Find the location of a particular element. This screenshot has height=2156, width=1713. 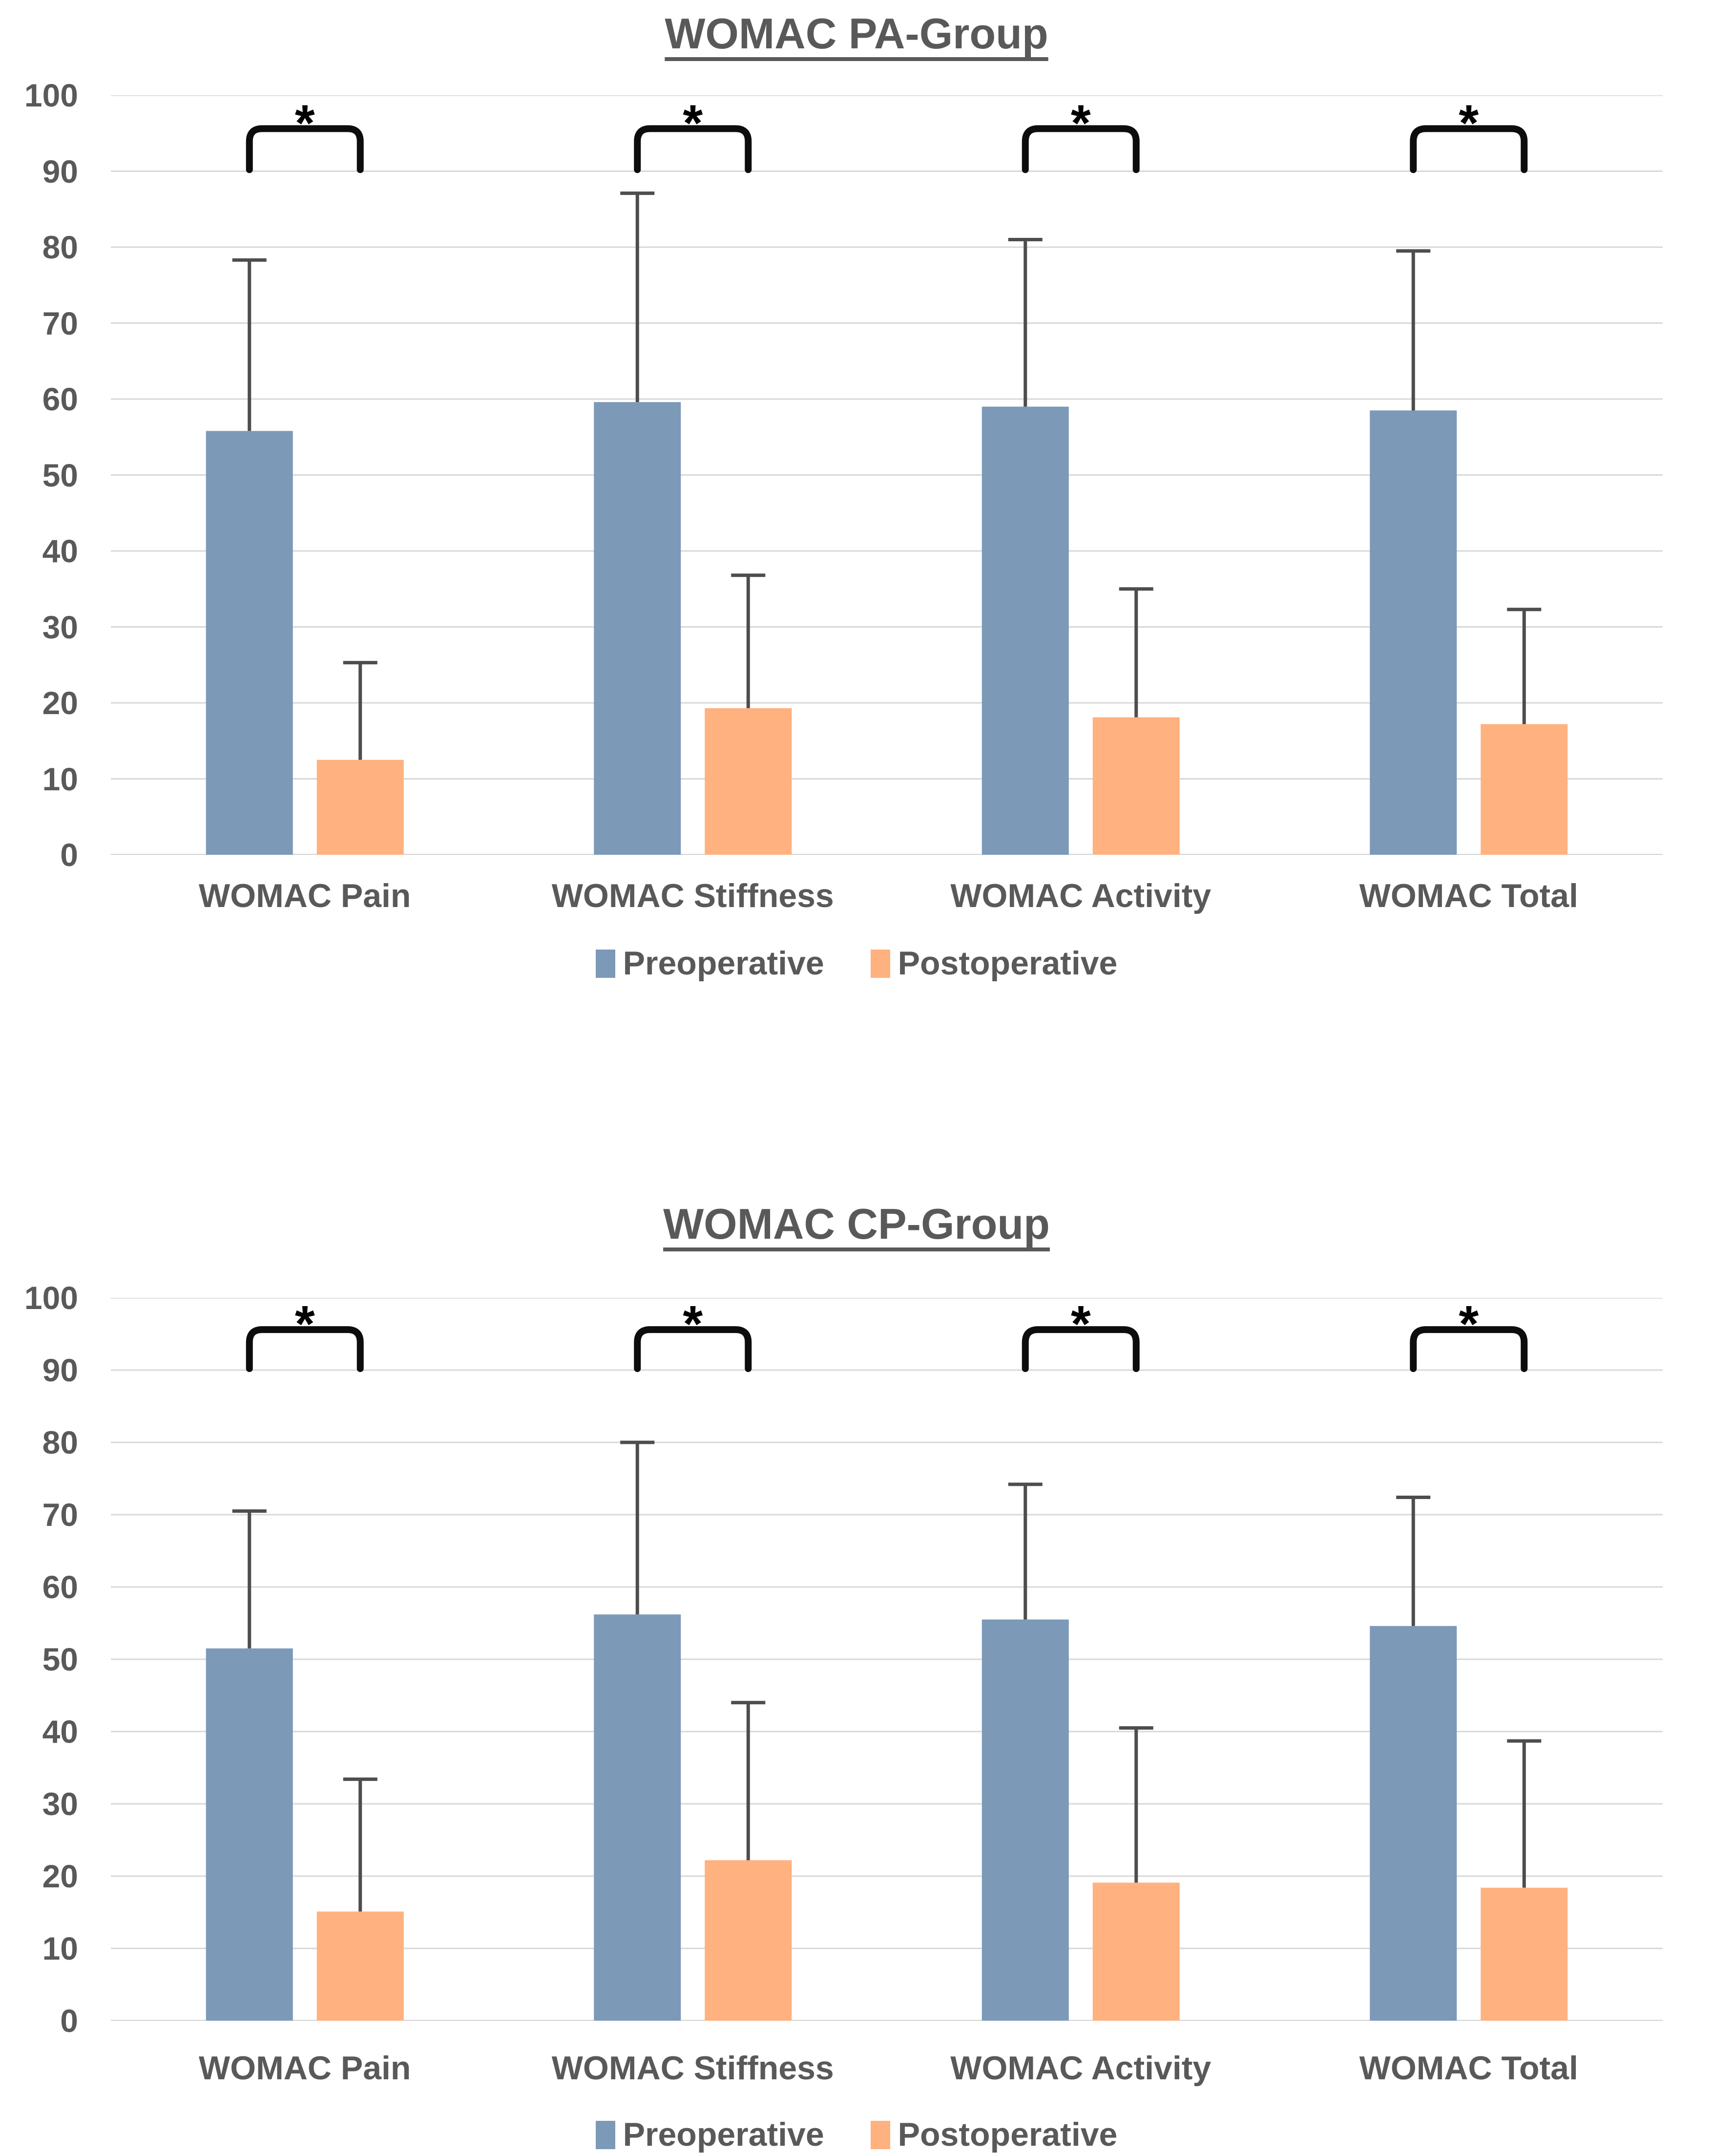

chart-title: WOMAC CP-Group is located at coordinates (856, 1224).